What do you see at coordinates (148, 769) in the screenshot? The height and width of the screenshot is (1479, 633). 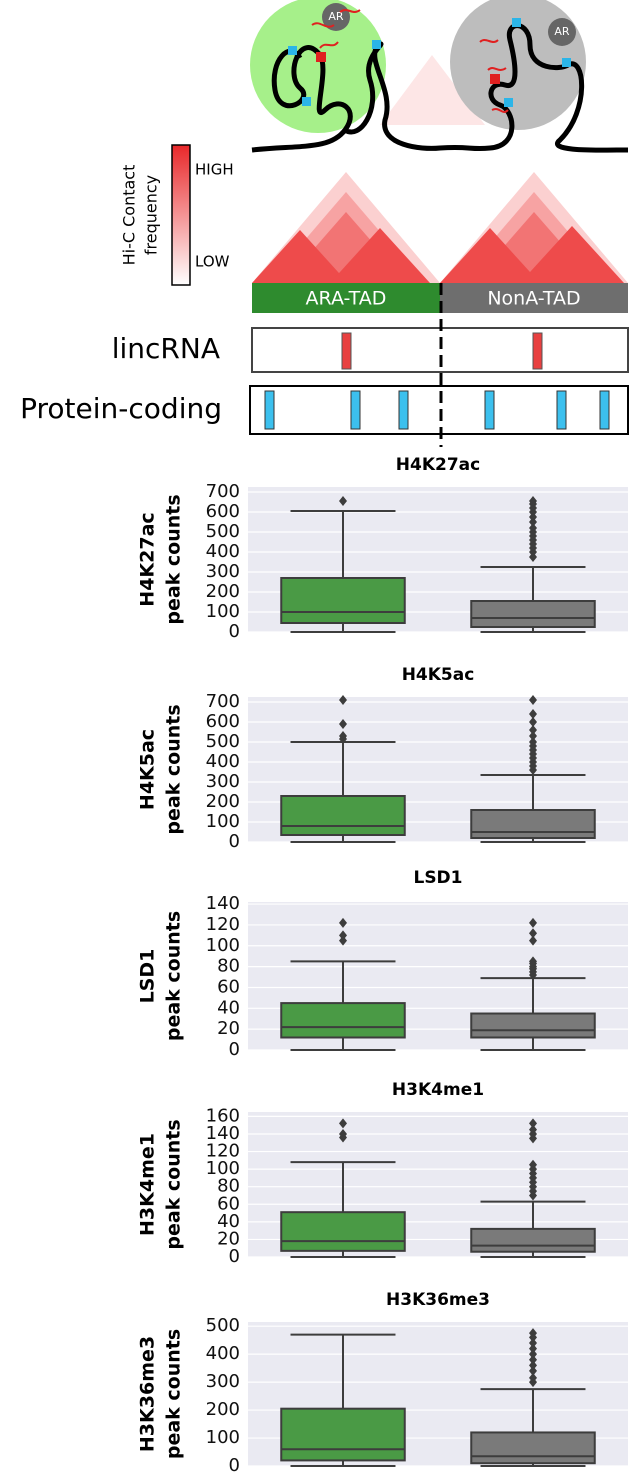 I see `y-axis-label: H4K5ac` at bounding box center [148, 769].